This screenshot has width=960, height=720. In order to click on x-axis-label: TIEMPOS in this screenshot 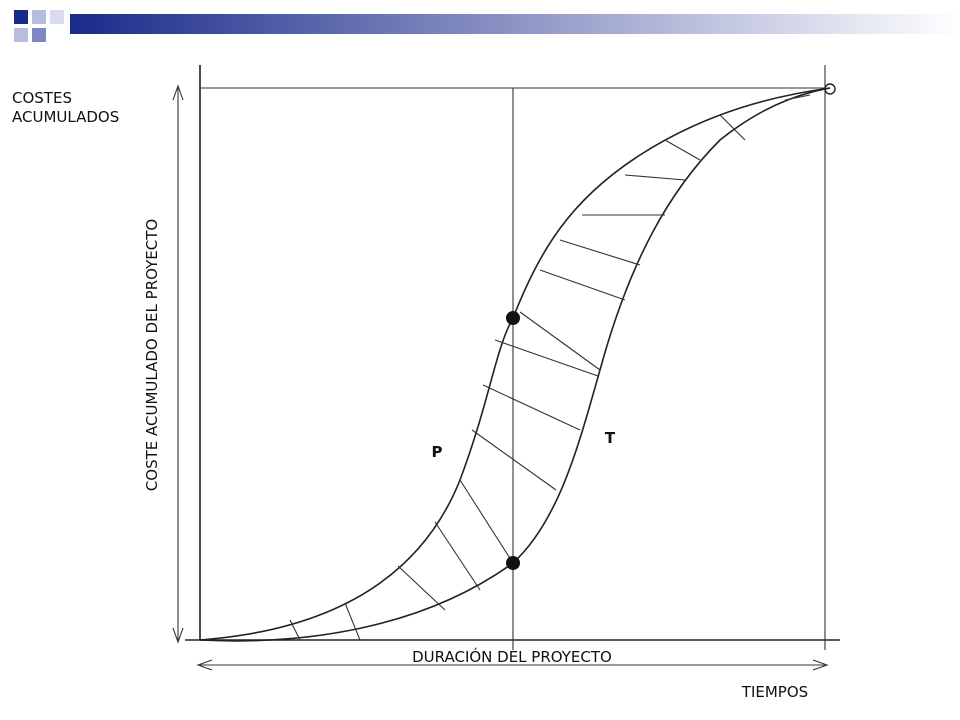, I will do `click(774, 692)`.